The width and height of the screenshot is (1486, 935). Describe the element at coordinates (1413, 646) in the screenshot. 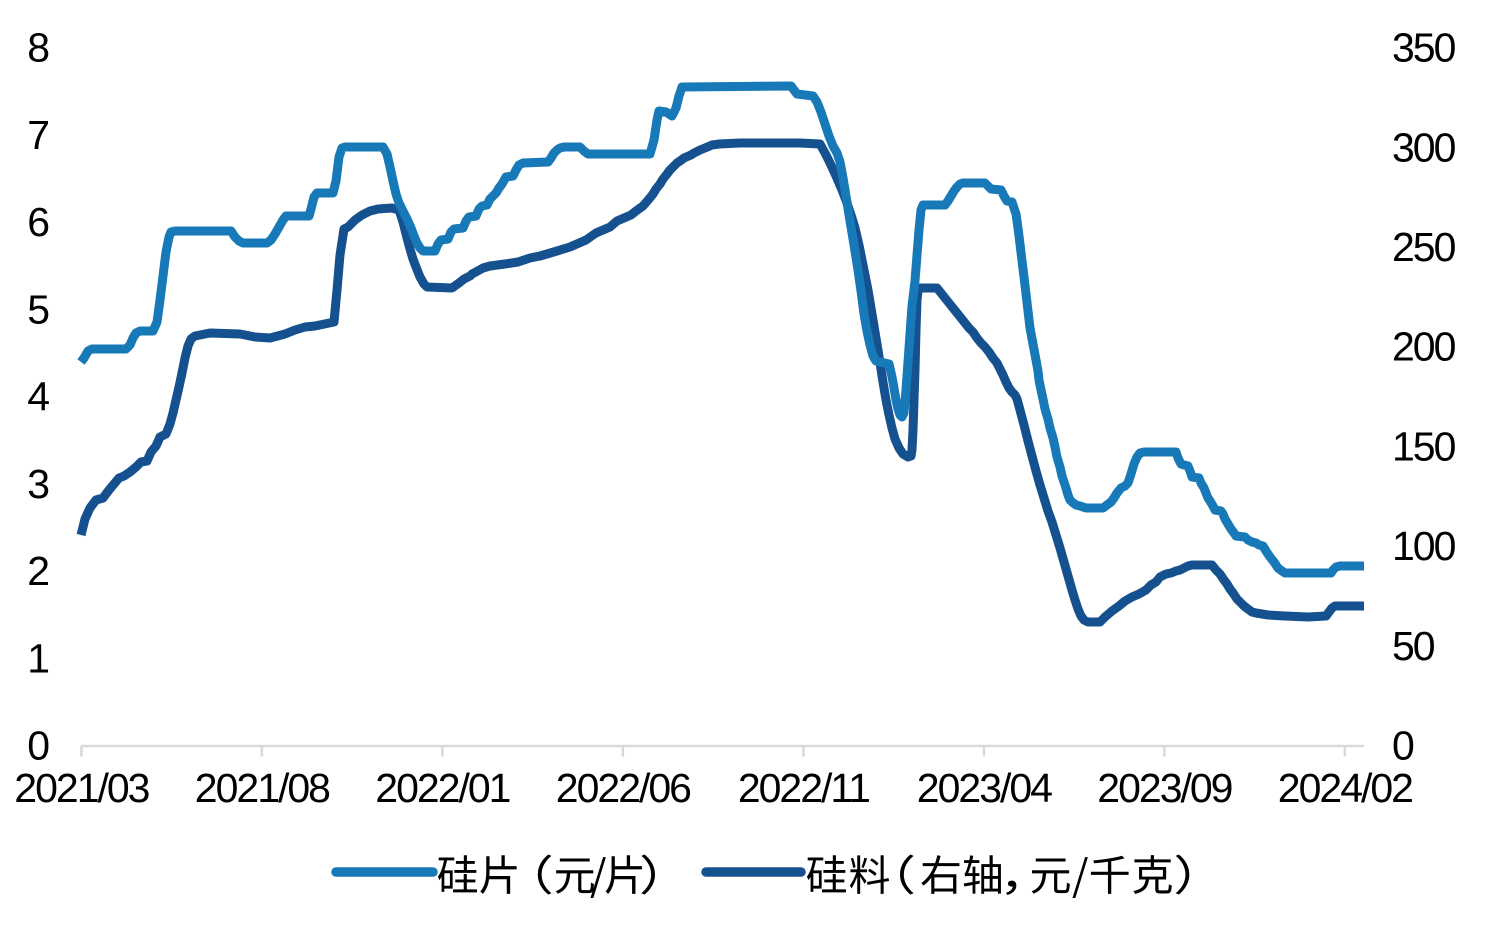

I see `svg-text: 50` at that location.